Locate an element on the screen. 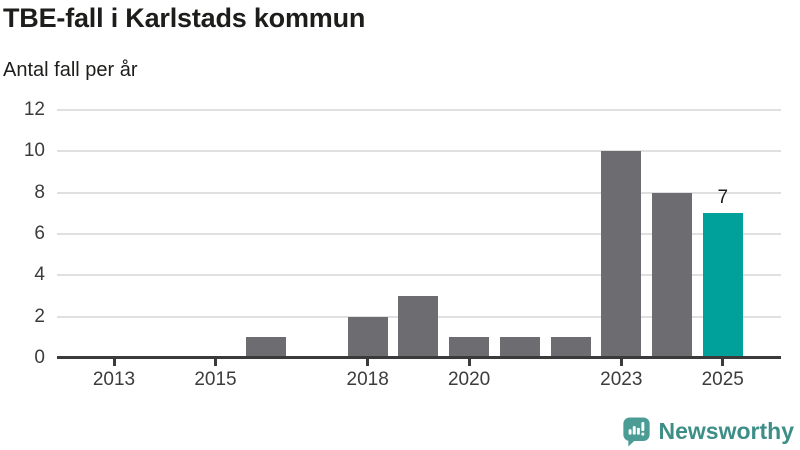  chart-title: TBE-fall i Karlstads kommun is located at coordinates (184, 18).